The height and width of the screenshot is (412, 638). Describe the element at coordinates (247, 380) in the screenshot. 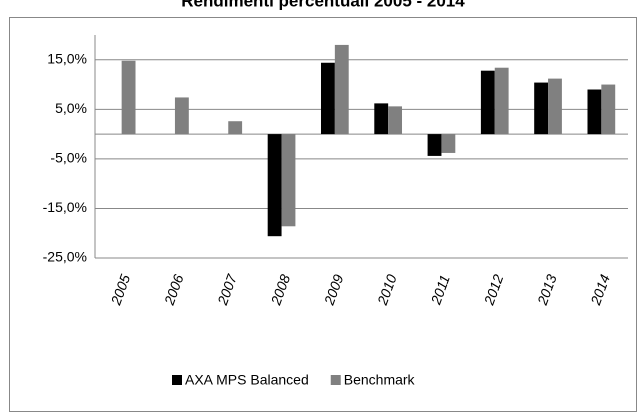

I see `legend-label: AXA MPS Balanced` at that location.